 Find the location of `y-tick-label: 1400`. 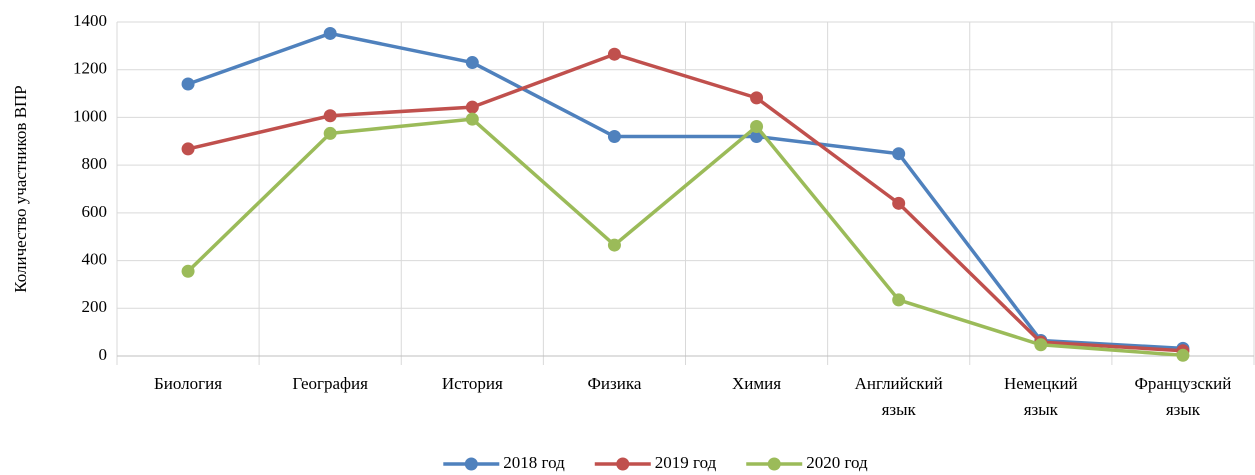

y-tick-label: 1400 is located at coordinates (90, 20).